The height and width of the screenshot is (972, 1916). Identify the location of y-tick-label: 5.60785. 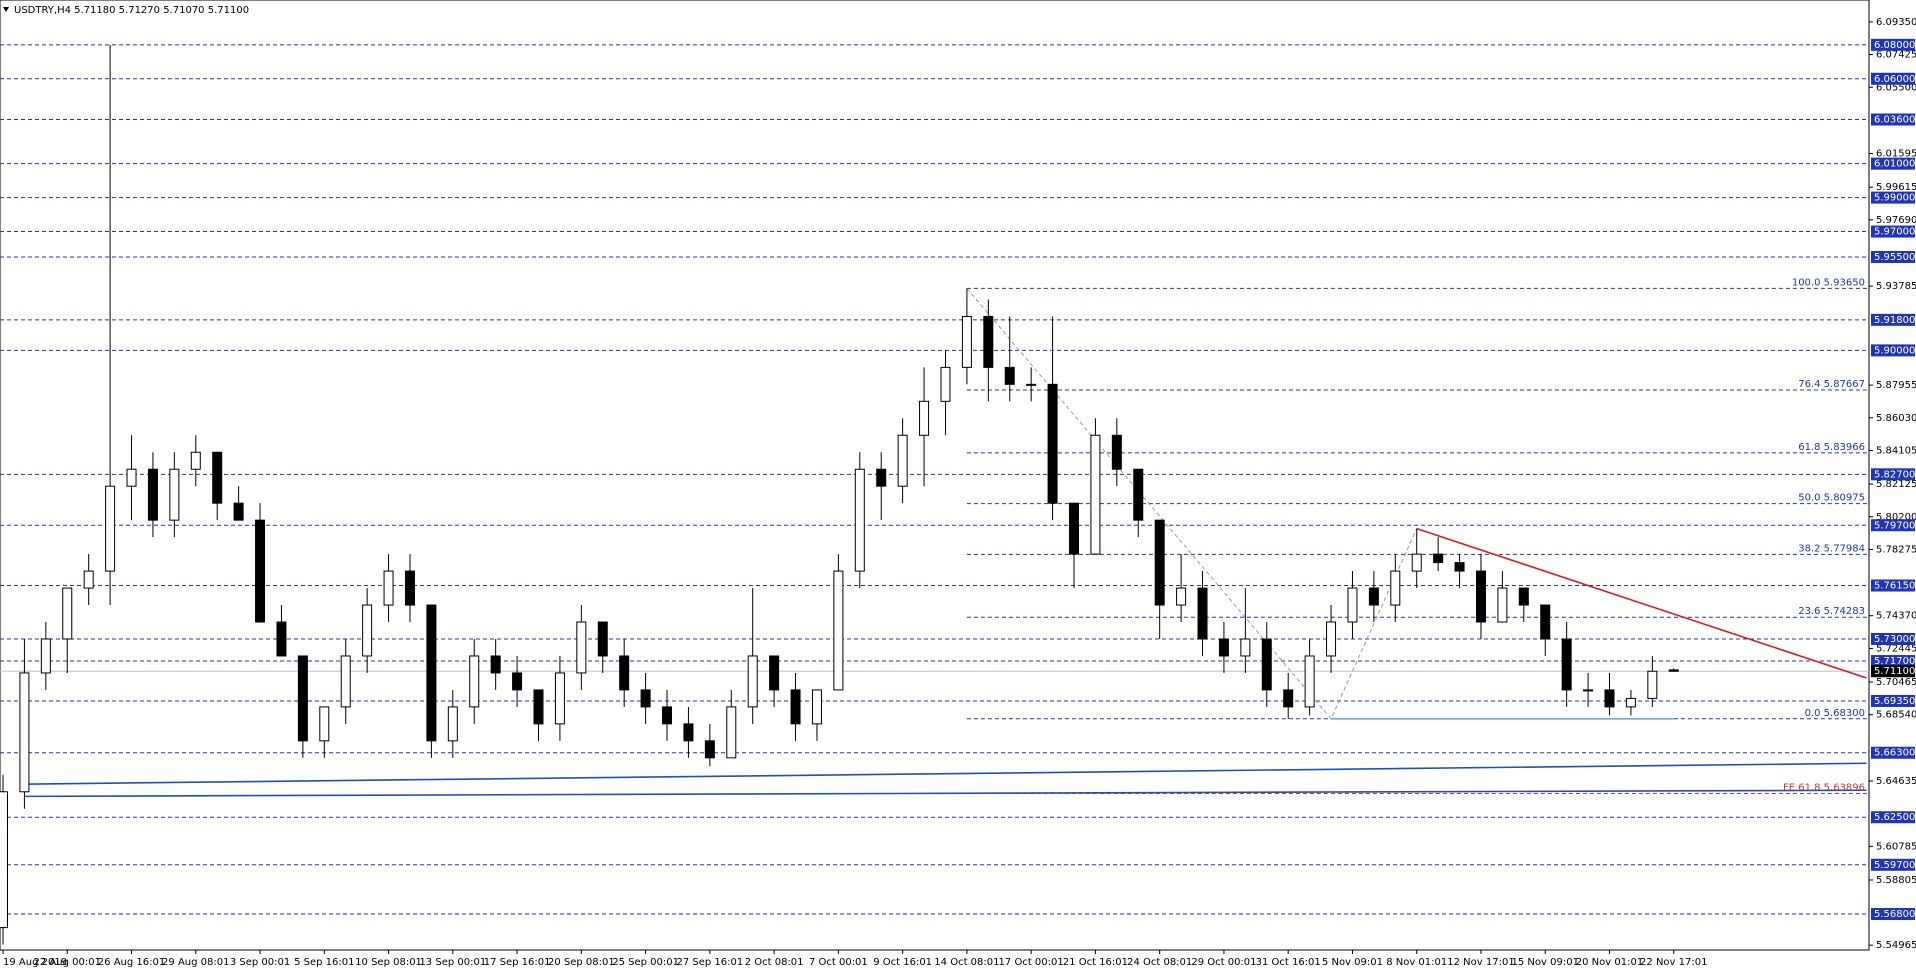
(1896, 846).